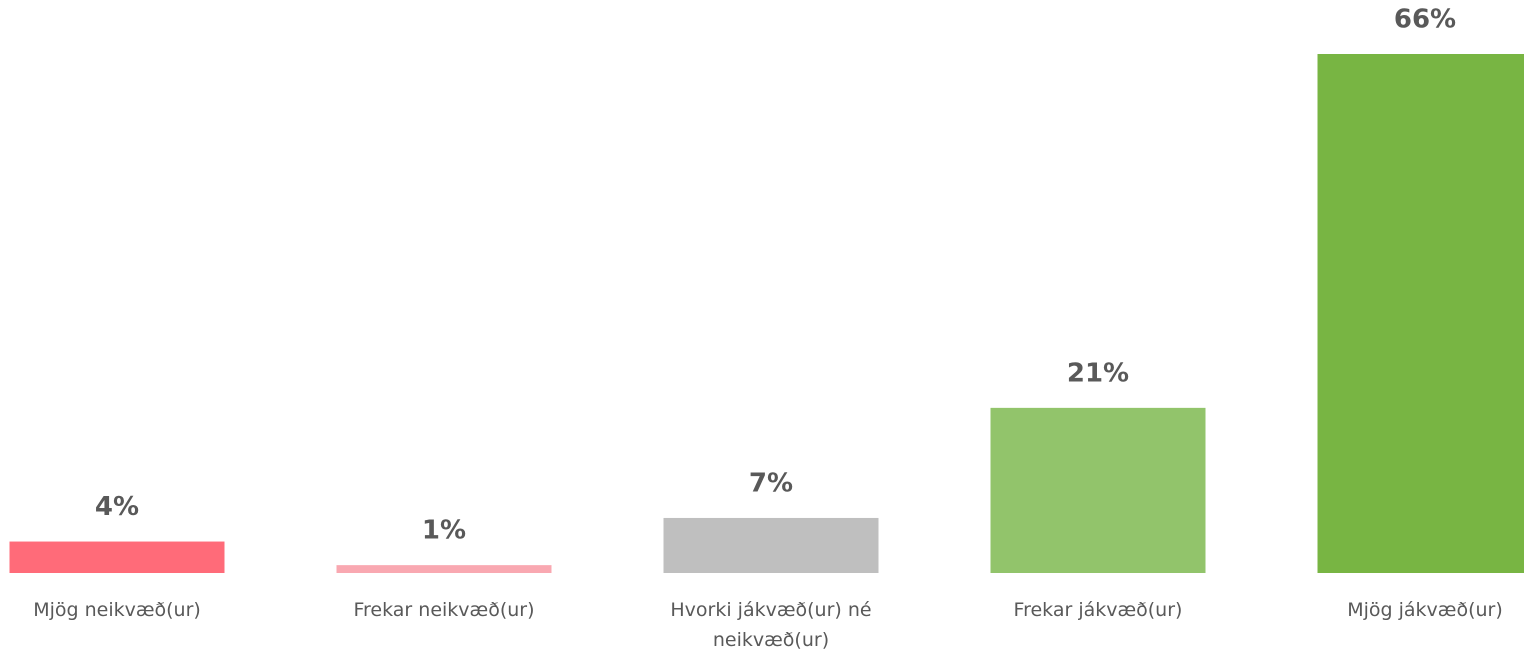  I want to click on x-tick-label: Frekar neikvæð(ur), so click(444, 610).